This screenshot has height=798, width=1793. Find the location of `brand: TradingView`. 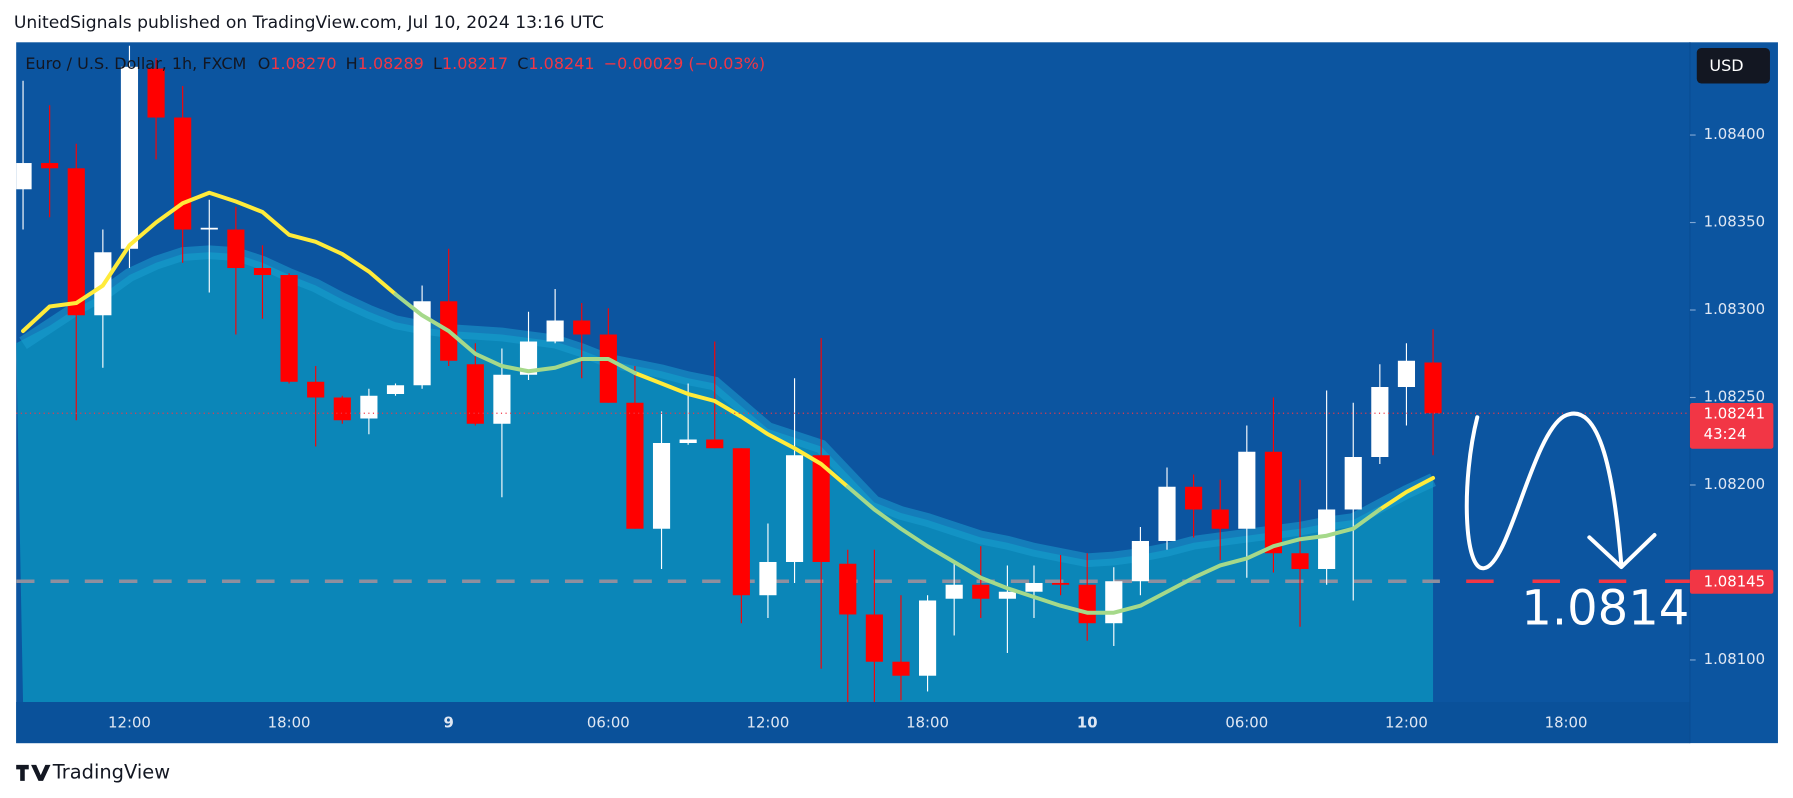

brand: TradingView is located at coordinates (111, 771).